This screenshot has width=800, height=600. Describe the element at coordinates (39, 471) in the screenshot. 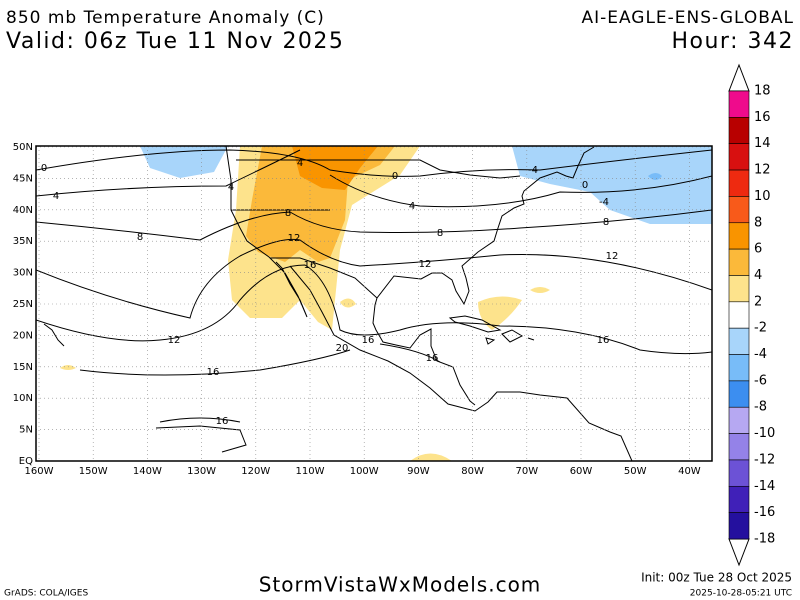

I see `lon-label: 160W` at that location.